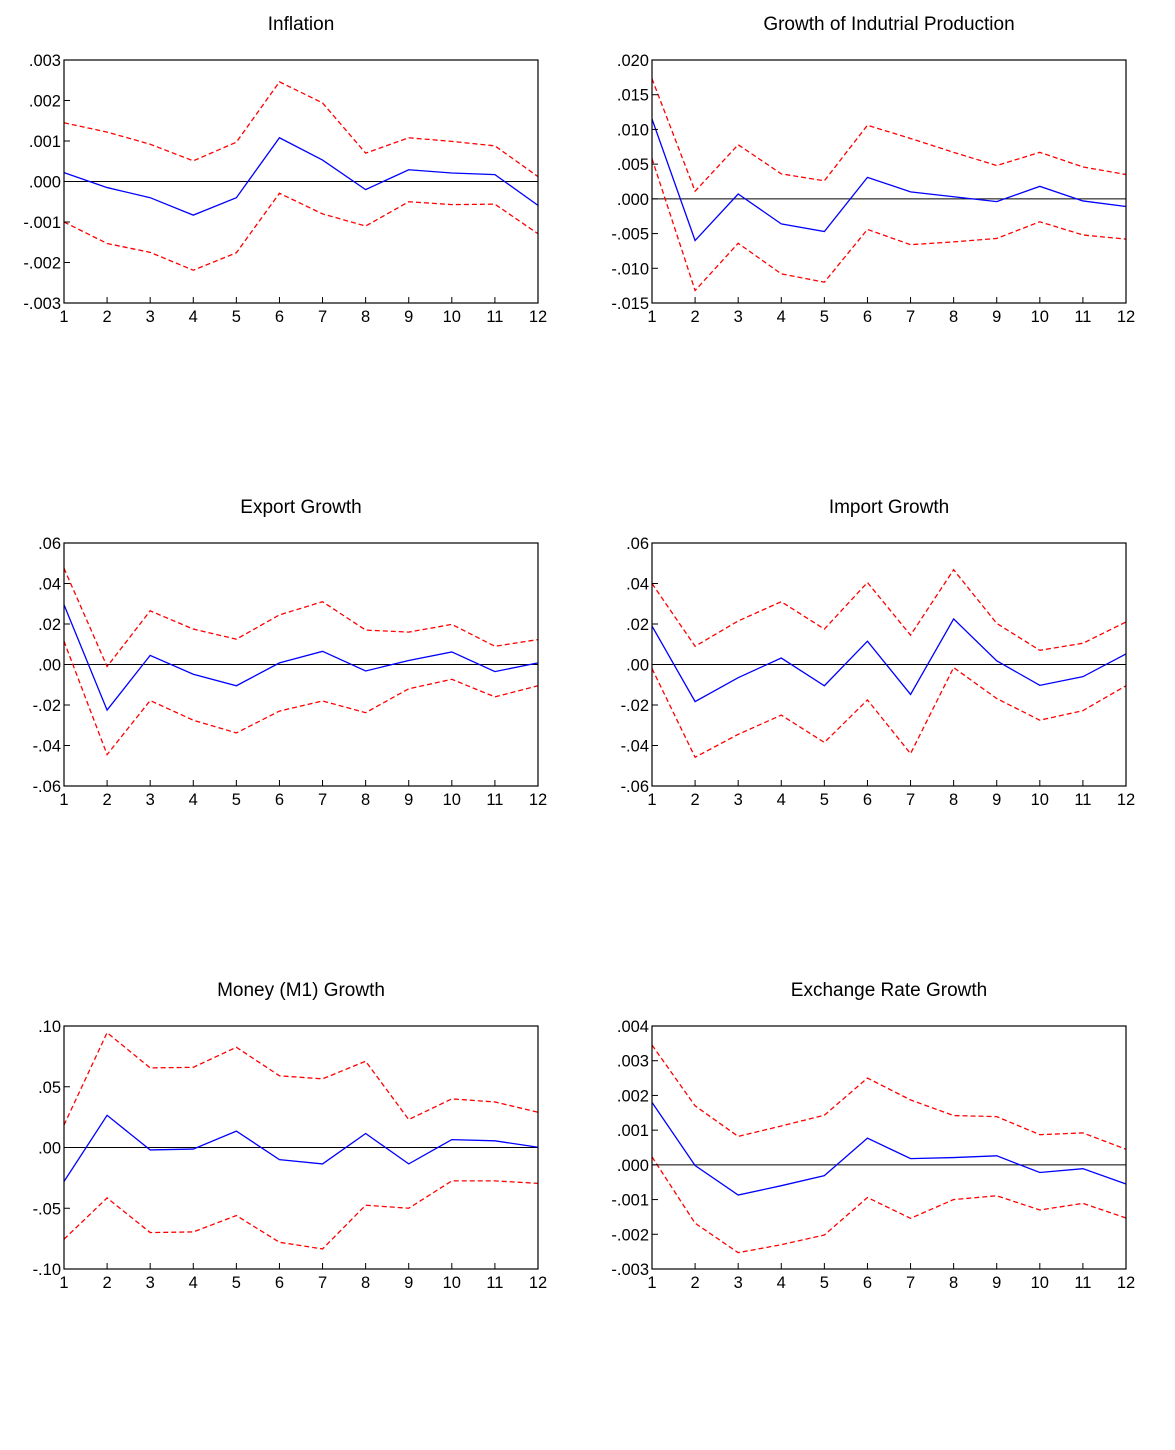 Image resolution: width=1175 pixels, height=1450 pixels. I want to click on chart-4-xtick-label: 5, so click(236, 1283).